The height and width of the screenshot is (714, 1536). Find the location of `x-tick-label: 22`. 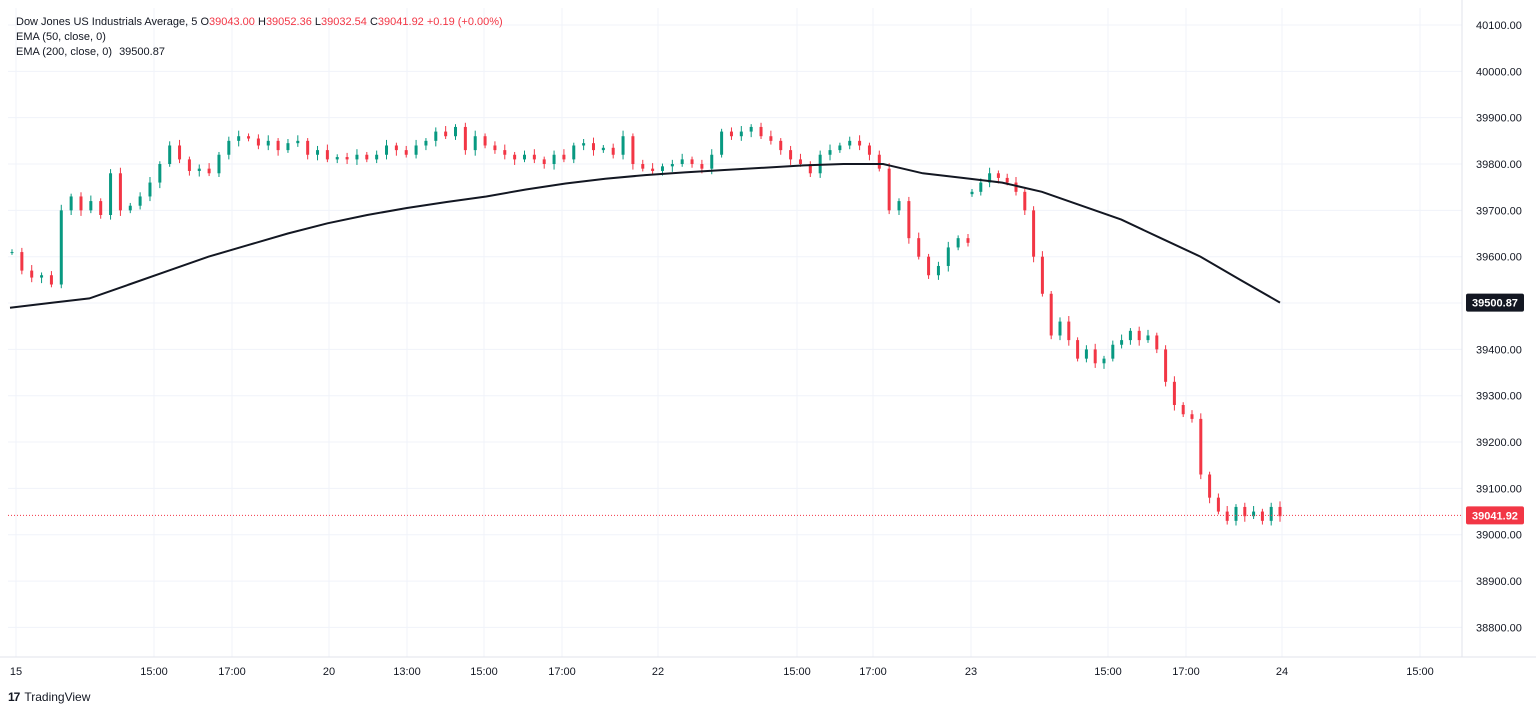

x-tick-label: 22 is located at coordinates (658, 672).